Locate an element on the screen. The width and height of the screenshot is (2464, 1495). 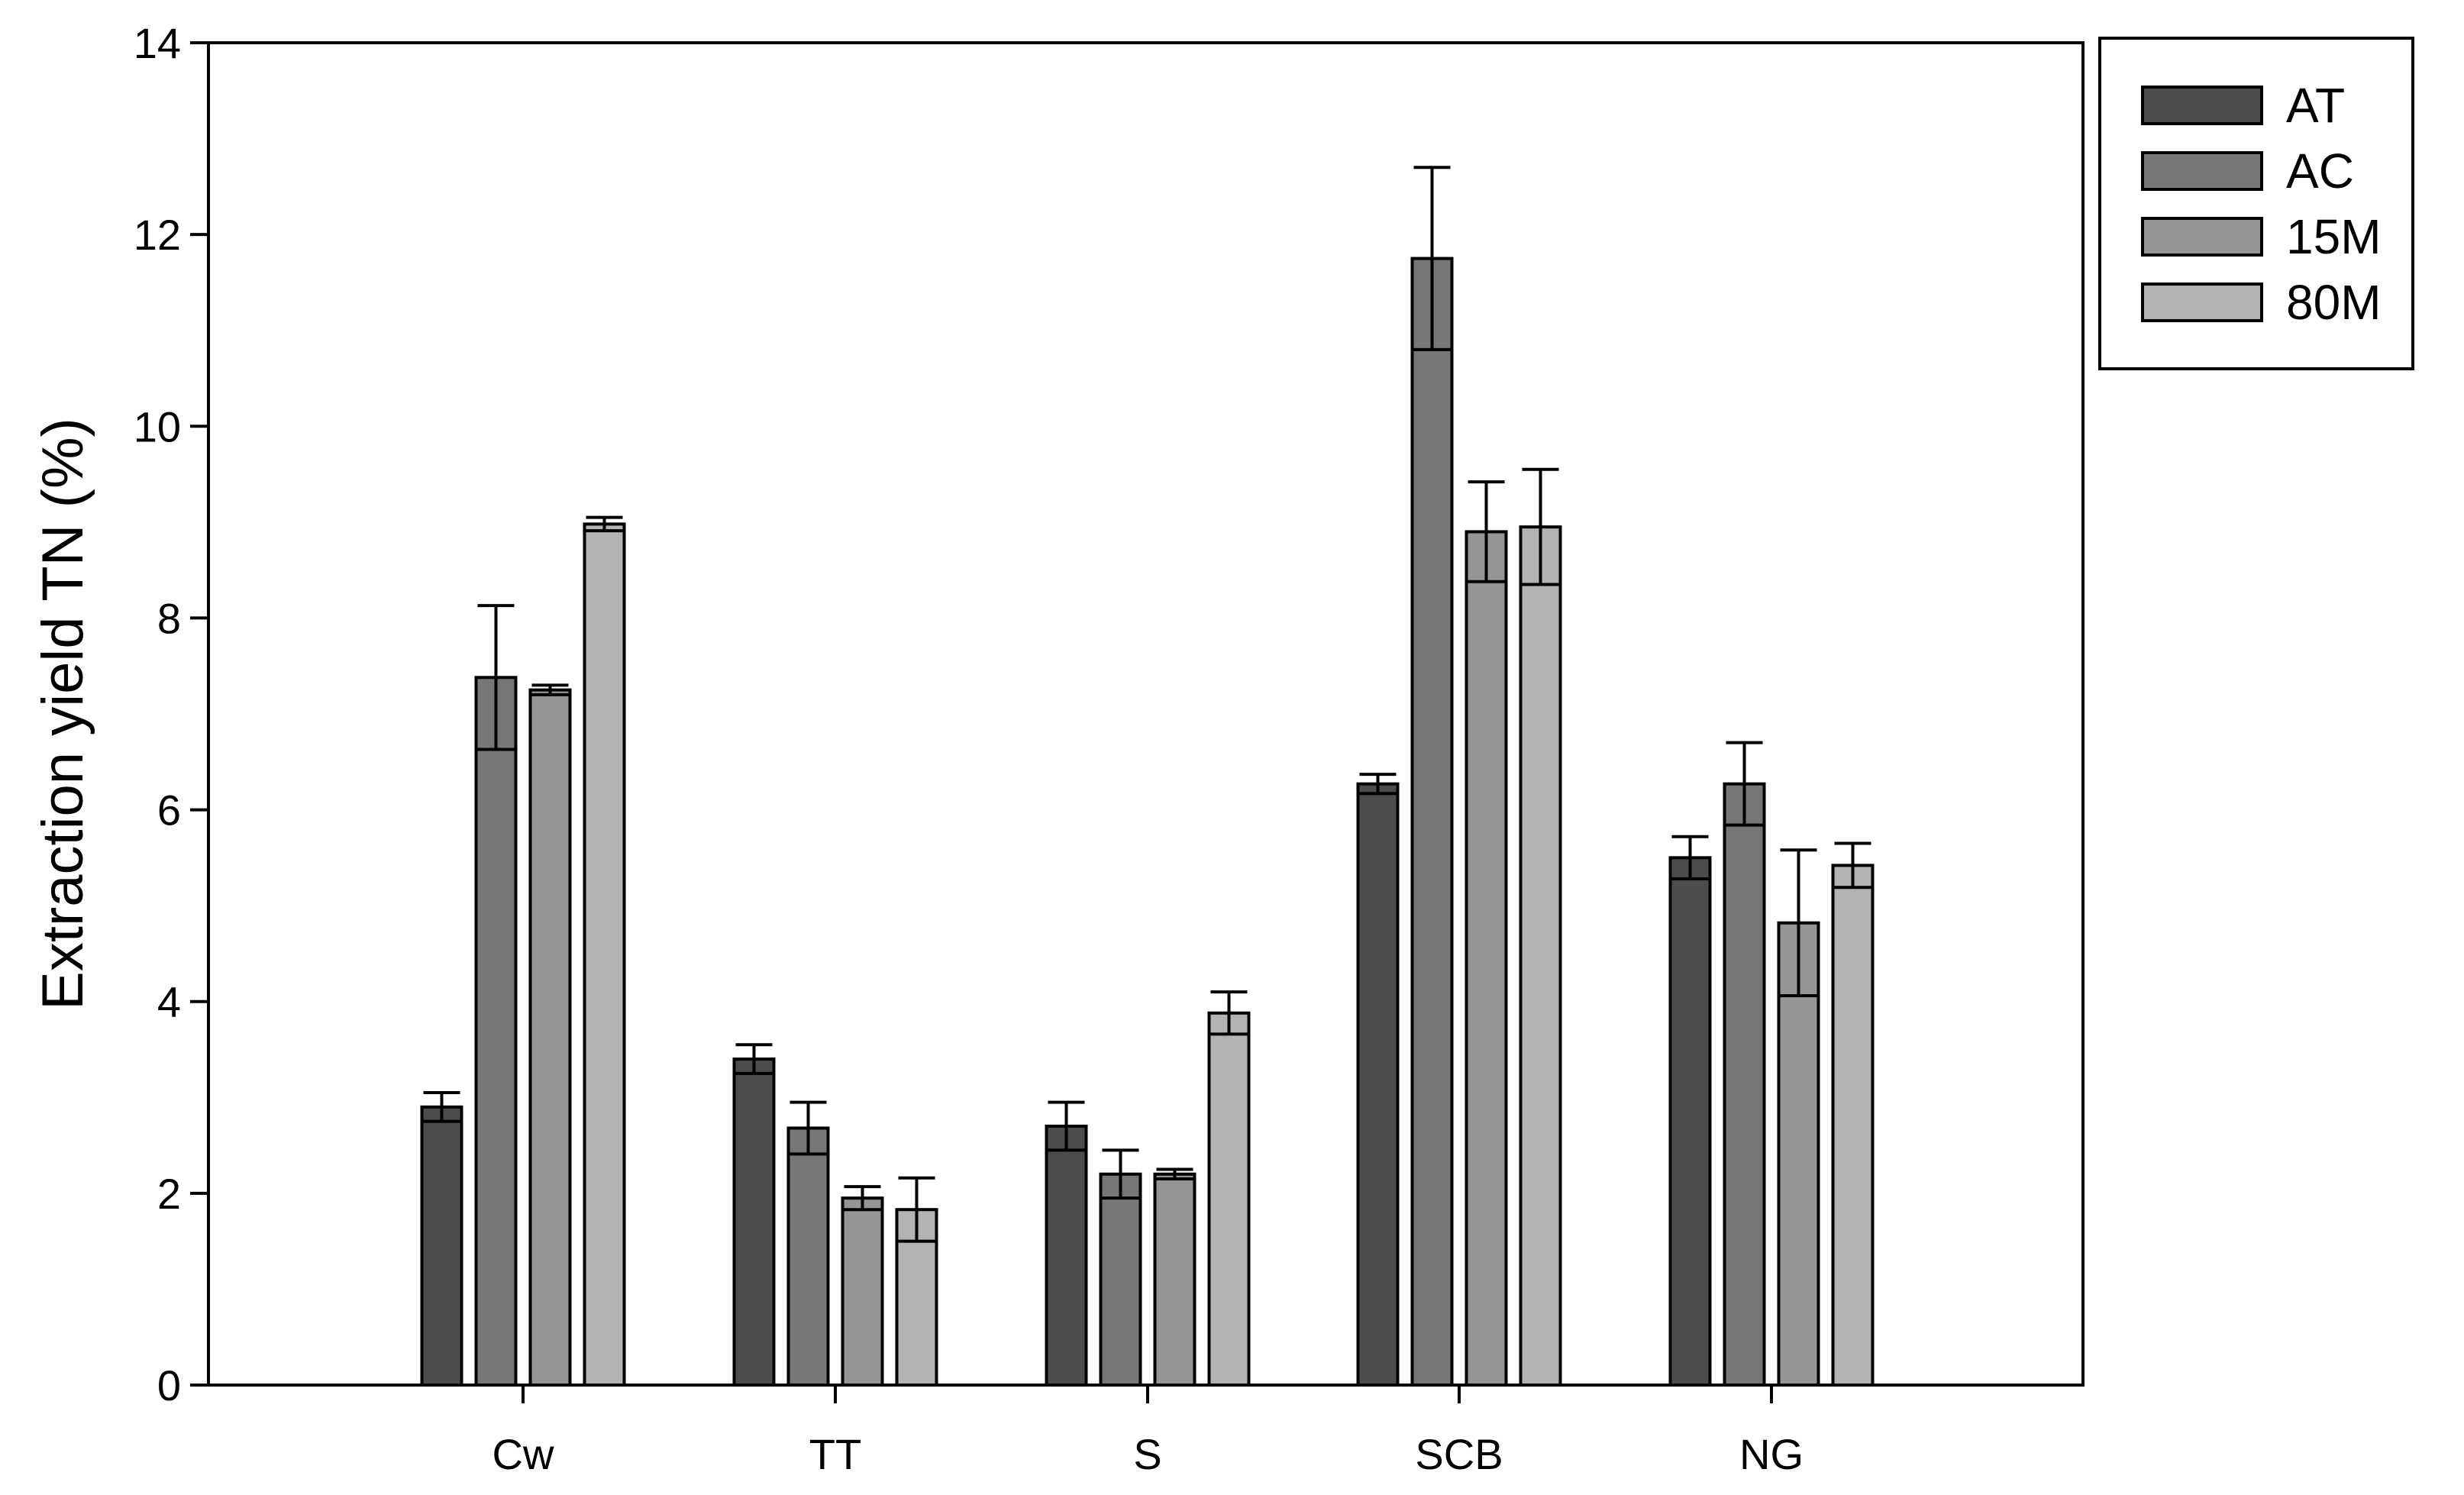
legend-label: AT is located at coordinates (2315, 105).